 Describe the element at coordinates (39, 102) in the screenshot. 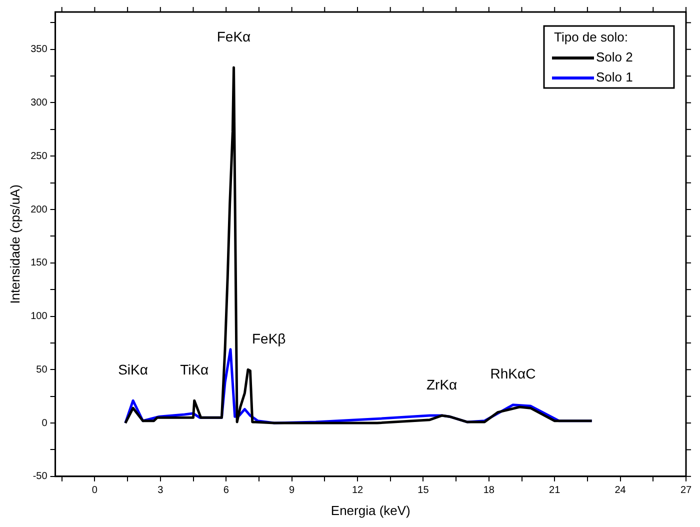

I see `y-tick-label: 300` at that location.